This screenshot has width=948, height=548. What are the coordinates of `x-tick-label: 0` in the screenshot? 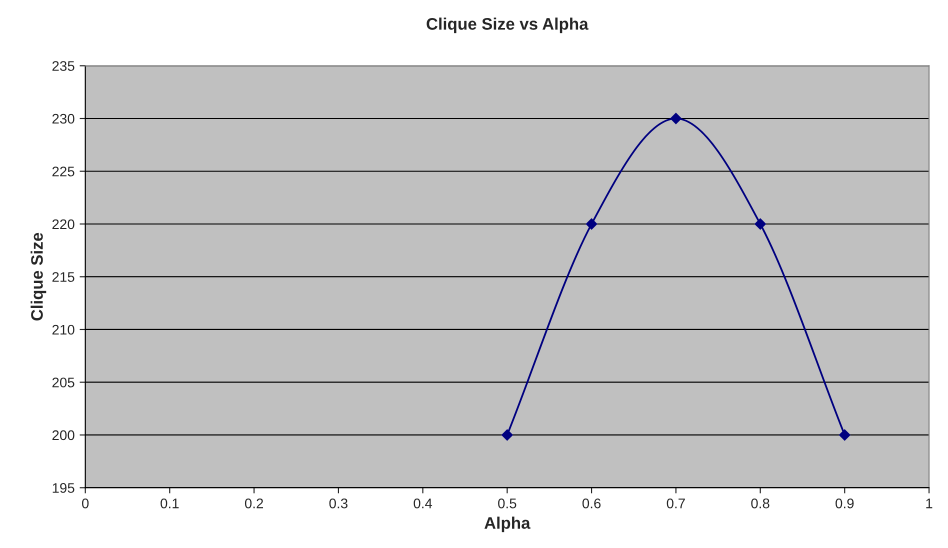 It's located at (85, 503).